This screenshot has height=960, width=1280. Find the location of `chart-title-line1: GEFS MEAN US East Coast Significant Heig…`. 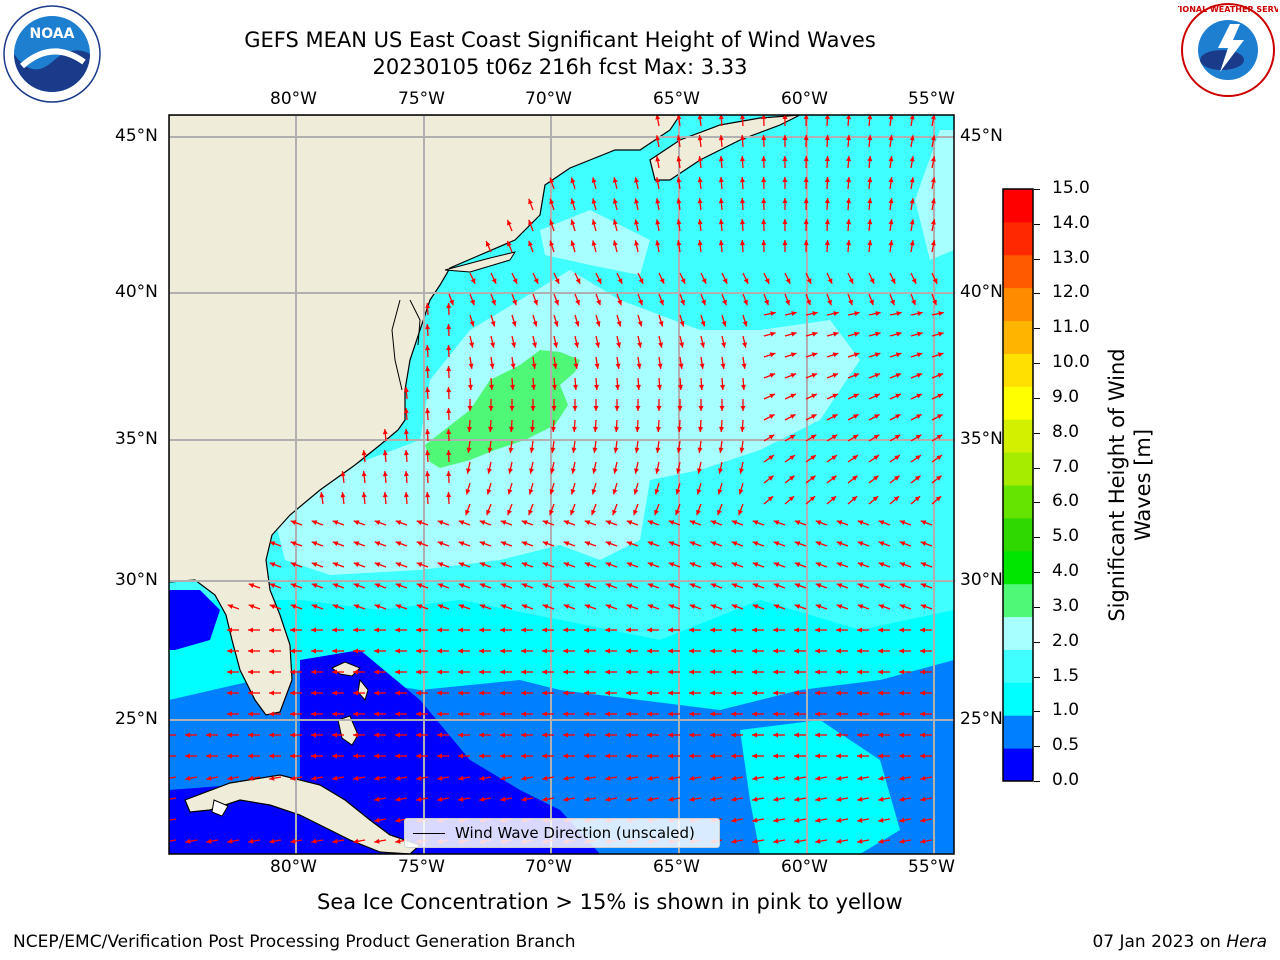

chart-title-line1: GEFS MEAN US East Coast Significant Heig… is located at coordinates (560, 40).